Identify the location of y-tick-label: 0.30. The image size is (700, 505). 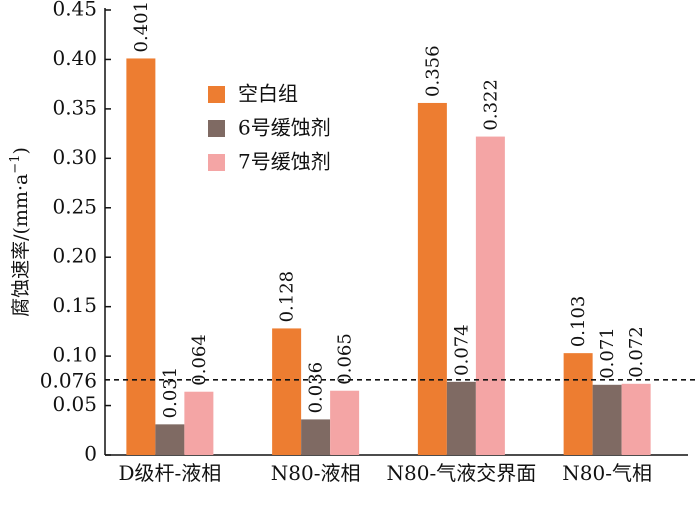
(74, 157).